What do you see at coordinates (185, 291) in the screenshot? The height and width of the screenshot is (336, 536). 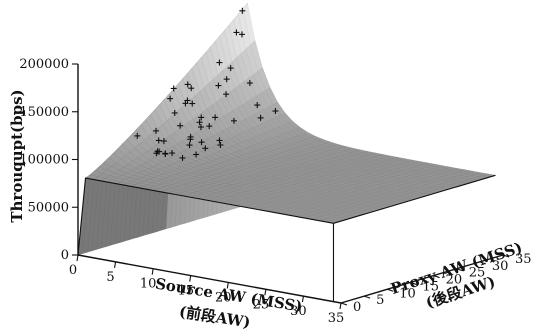 I see `x-tick-label: 15` at bounding box center [185, 291].